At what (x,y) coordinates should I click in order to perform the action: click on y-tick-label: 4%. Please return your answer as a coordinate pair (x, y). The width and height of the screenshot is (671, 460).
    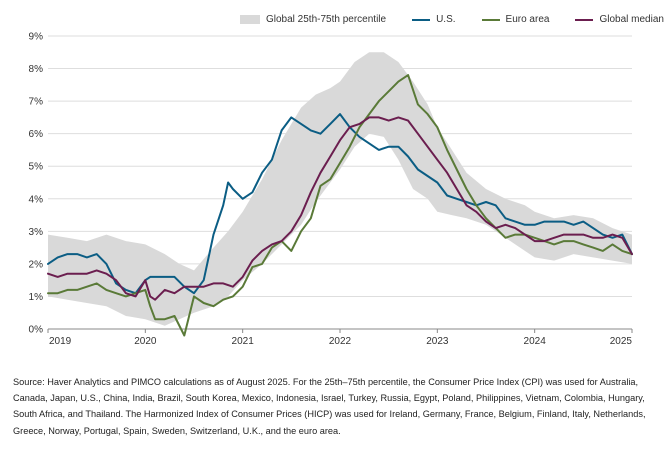
    Looking at the image, I should click on (36, 199).